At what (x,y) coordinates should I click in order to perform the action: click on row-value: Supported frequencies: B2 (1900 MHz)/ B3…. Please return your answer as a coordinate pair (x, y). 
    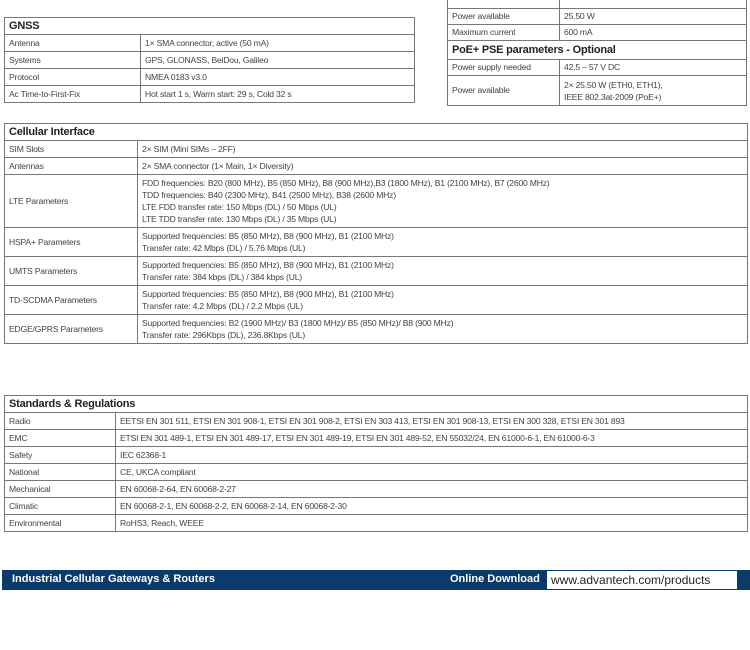
    Looking at the image, I should click on (442, 329).